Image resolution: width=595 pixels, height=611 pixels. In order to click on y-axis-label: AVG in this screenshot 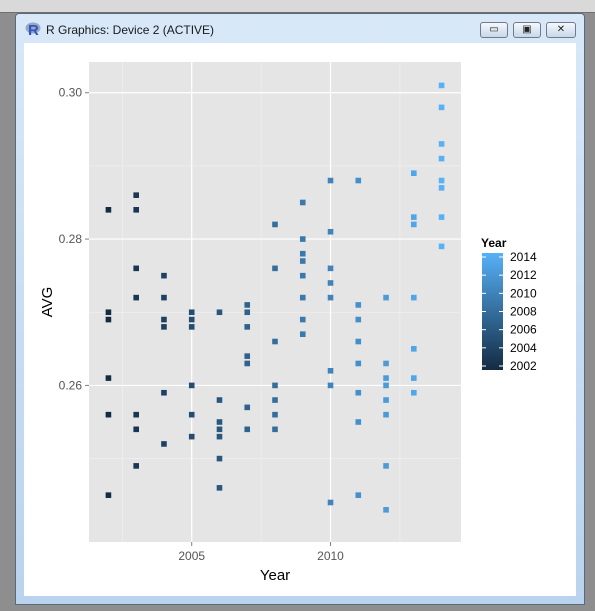, I will do `click(47, 302)`.